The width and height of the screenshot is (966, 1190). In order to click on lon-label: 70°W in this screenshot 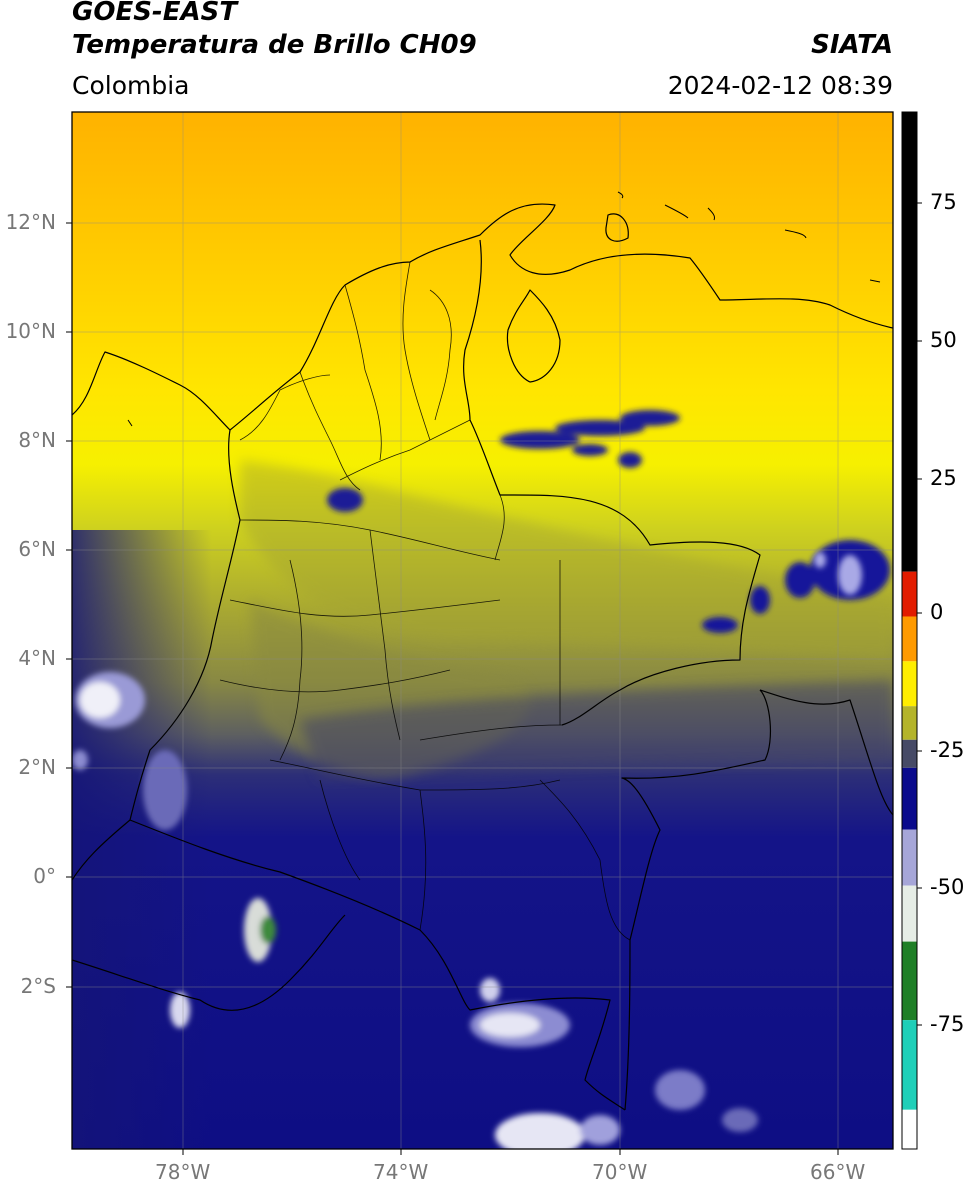, I will do `click(620, 1172)`.